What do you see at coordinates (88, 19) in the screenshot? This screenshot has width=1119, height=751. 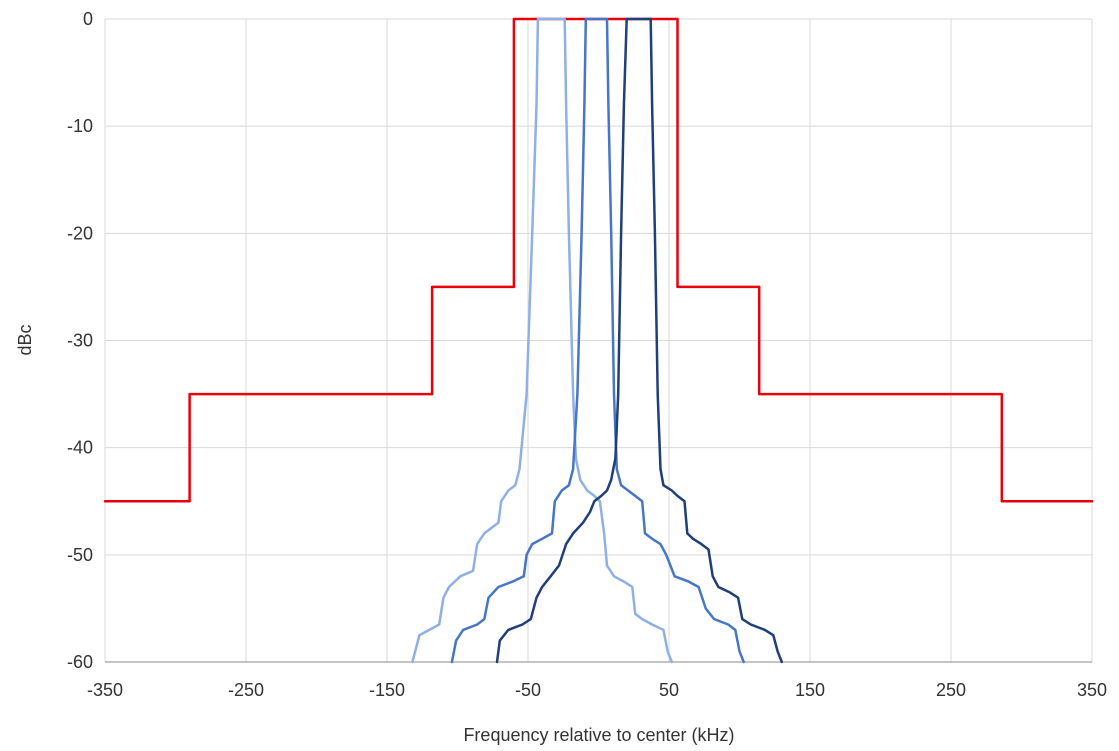 I see `y-tick-label: 0` at bounding box center [88, 19].